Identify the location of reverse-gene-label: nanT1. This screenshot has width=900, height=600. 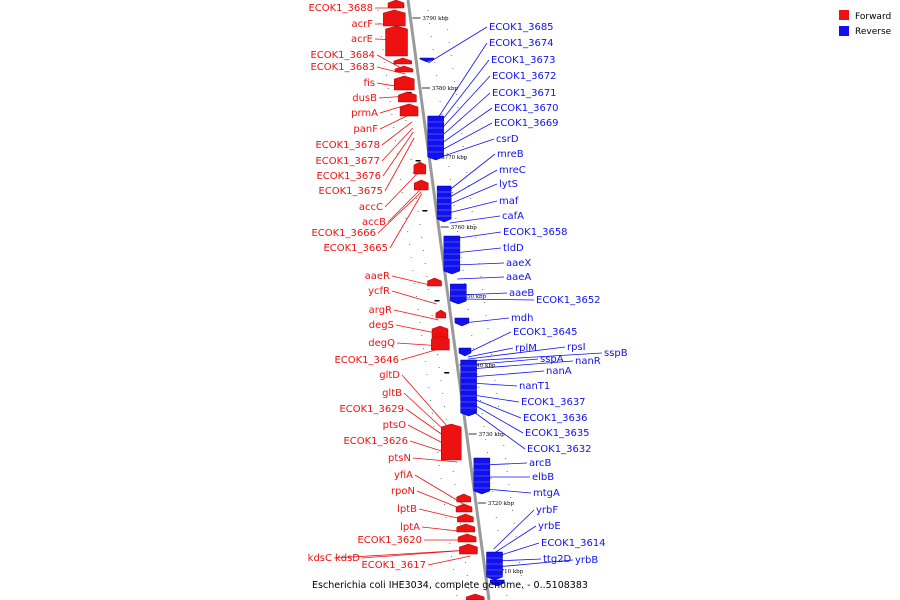
(534, 386).